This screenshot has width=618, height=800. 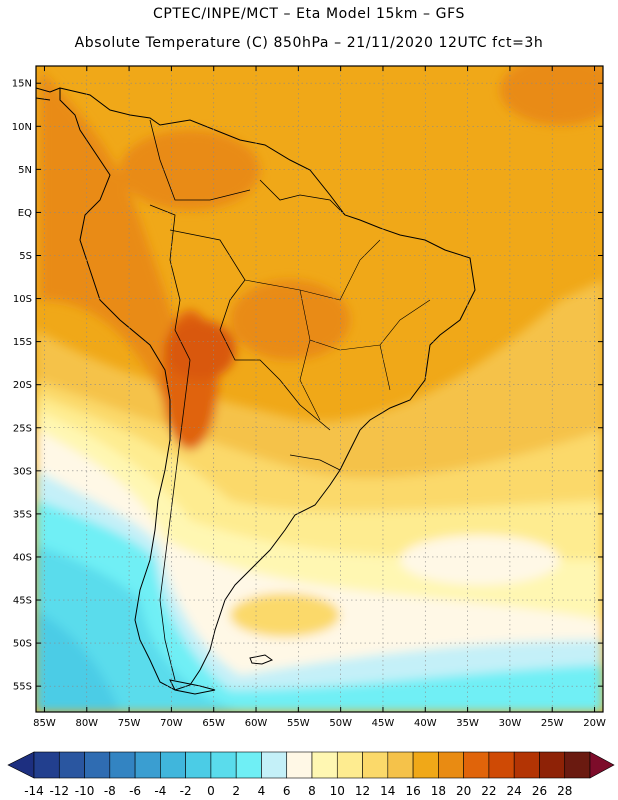 What do you see at coordinates (135, 791) in the screenshot?
I see `colorbar-tick-label: -6` at bounding box center [135, 791].